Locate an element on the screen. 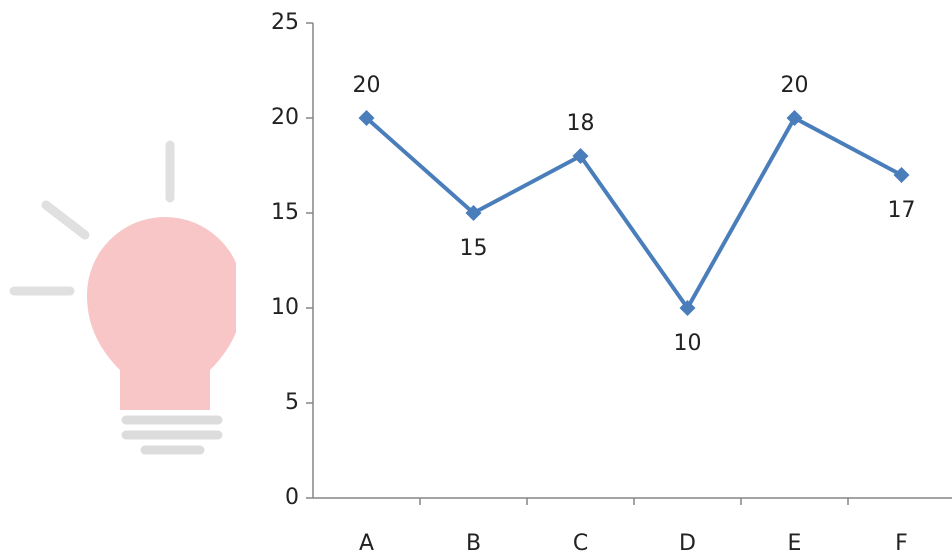 The image size is (952, 558). x-tick-label: A is located at coordinates (366, 543).